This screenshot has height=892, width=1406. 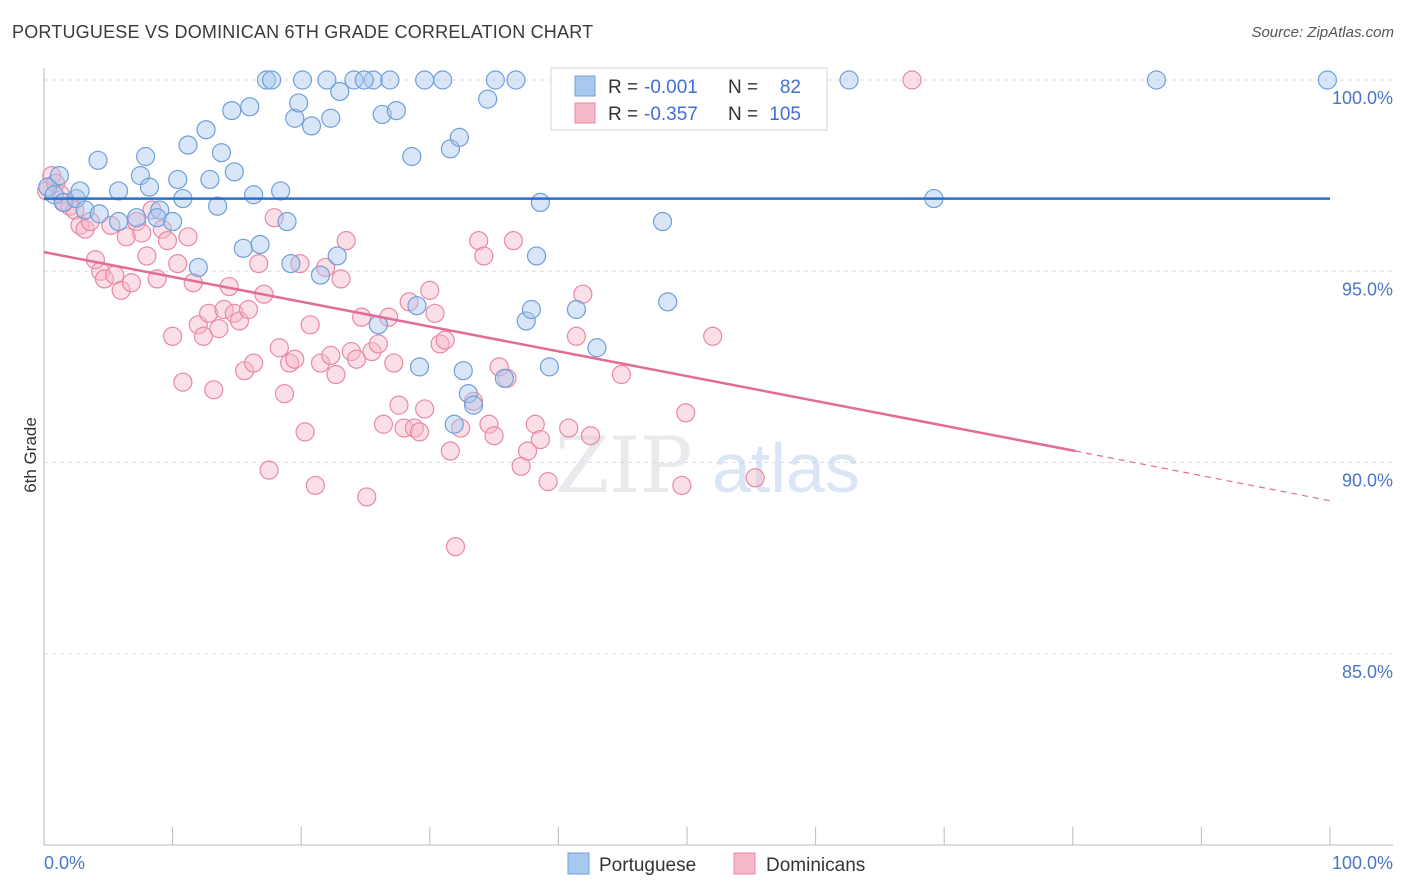 I want to click on legend-swatch-dominicans, so click(x=585, y=113).